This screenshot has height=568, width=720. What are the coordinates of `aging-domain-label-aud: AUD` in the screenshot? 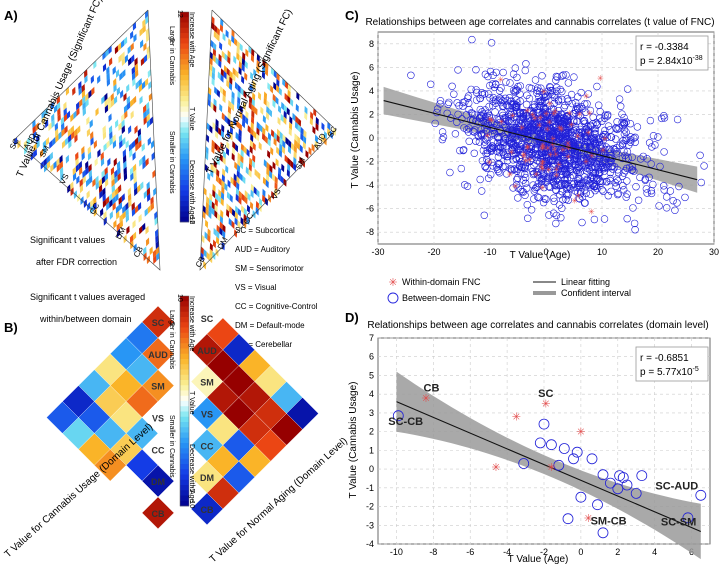 It's located at (207, 351).